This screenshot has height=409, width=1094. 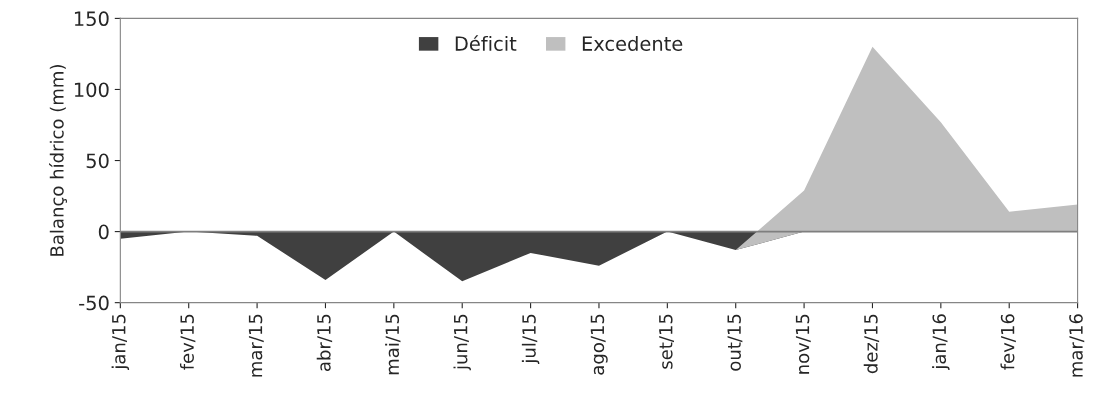 What do you see at coordinates (599, 344) in the screenshot?
I see `x-tick-label: ago/15` at bounding box center [599, 344].